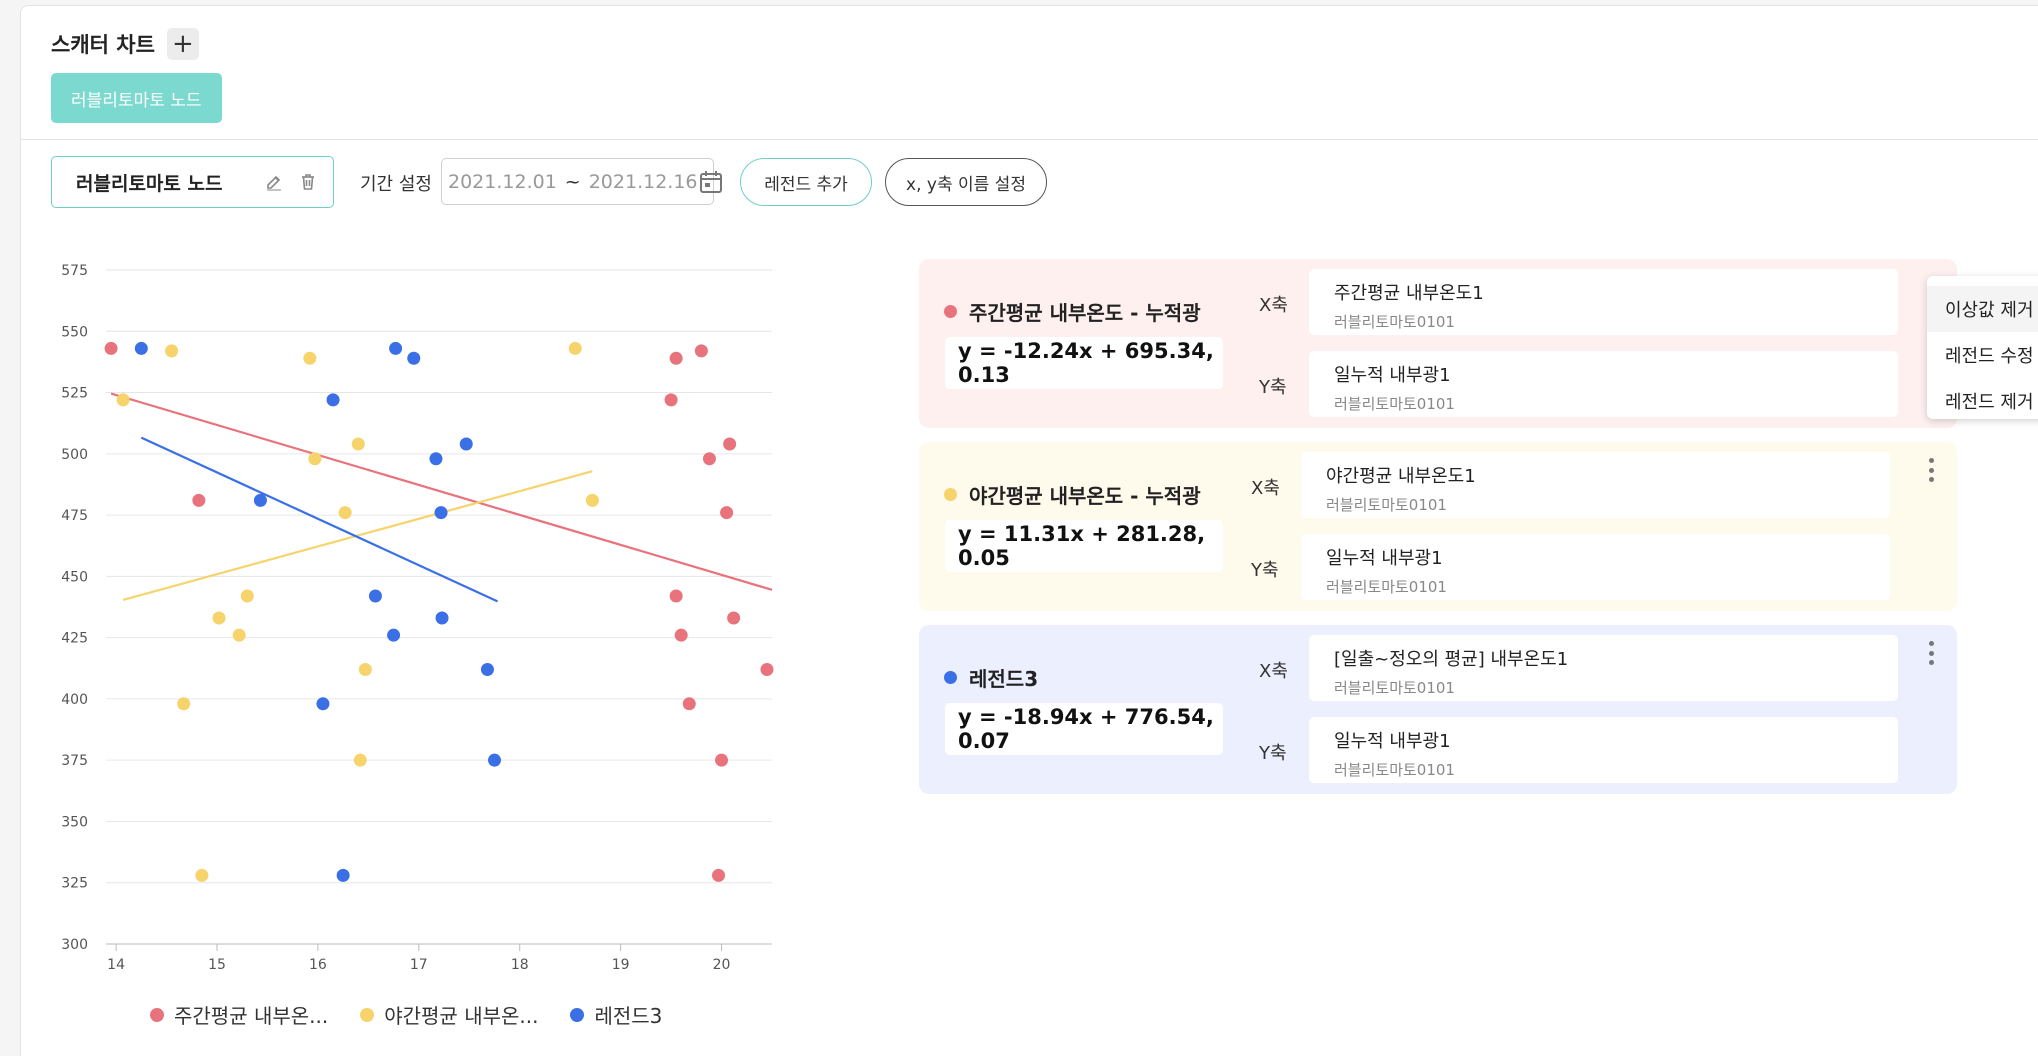 This screenshot has width=2038, height=1056. I want to click on page-title: 스캐터 차트, so click(103, 45).